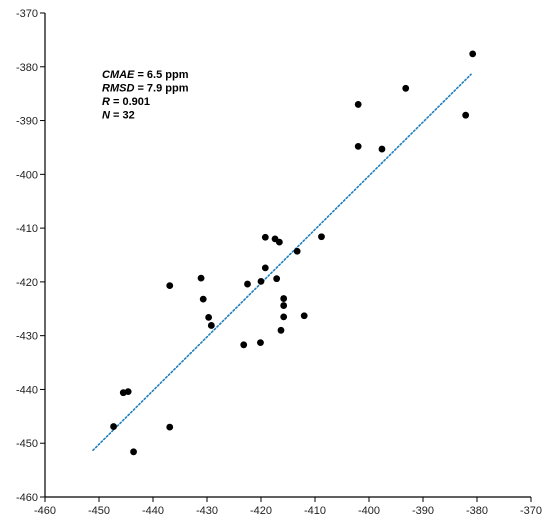 This screenshot has width=550, height=523. I want to click on x-tick-label: -430, so click(207, 511).